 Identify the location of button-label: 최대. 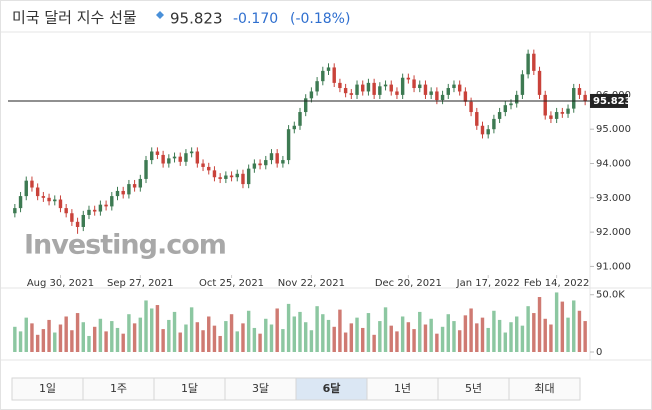
(544, 388).